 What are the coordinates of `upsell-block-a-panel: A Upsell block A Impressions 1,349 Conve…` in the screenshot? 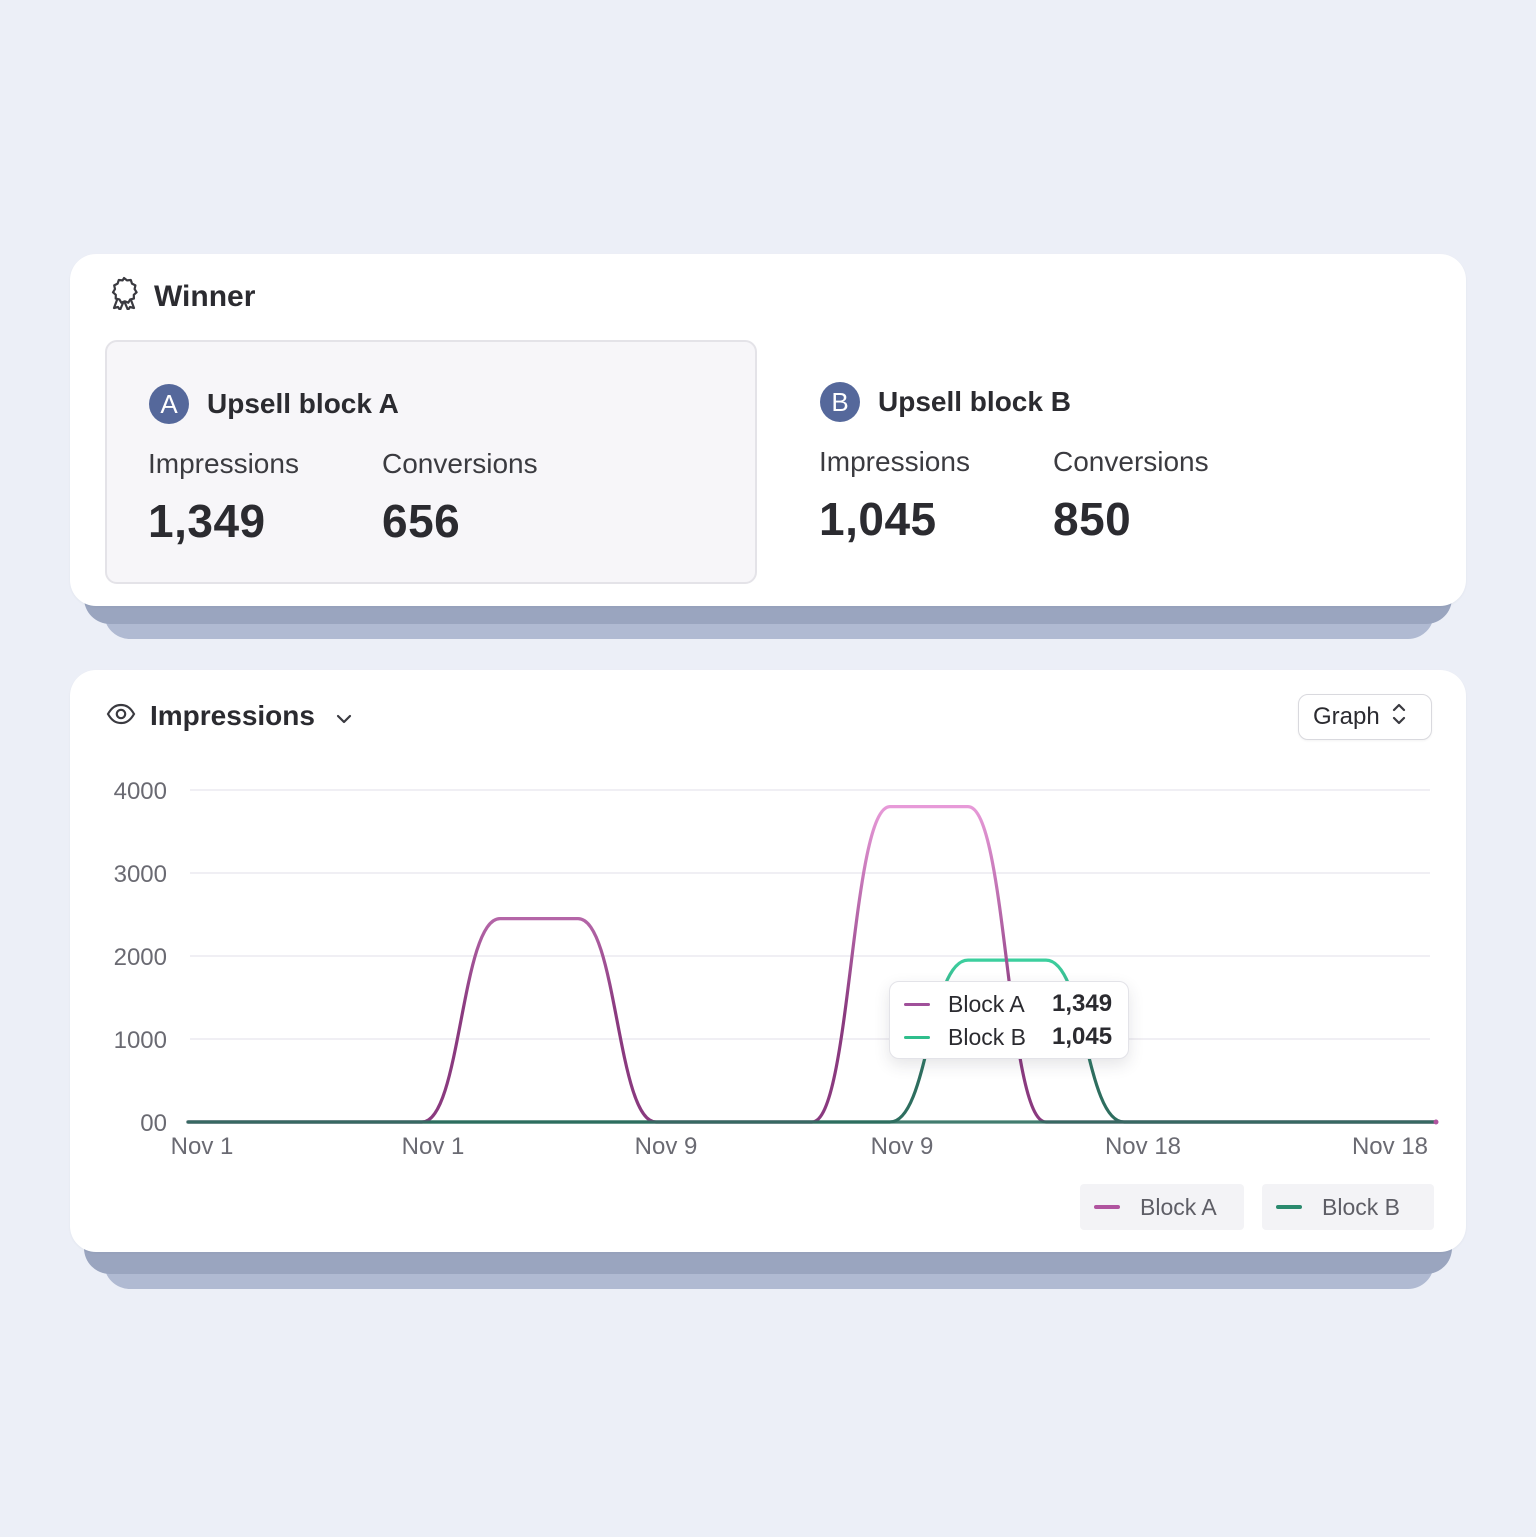 It's located at (431, 462).